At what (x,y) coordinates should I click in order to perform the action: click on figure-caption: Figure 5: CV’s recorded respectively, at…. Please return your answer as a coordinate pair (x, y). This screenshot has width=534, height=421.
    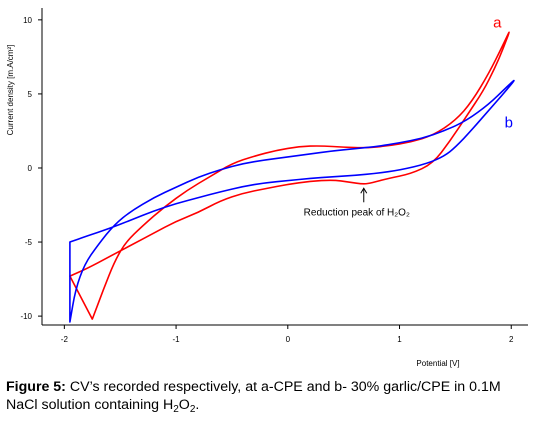
    Looking at the image, I should click on (268, 396).